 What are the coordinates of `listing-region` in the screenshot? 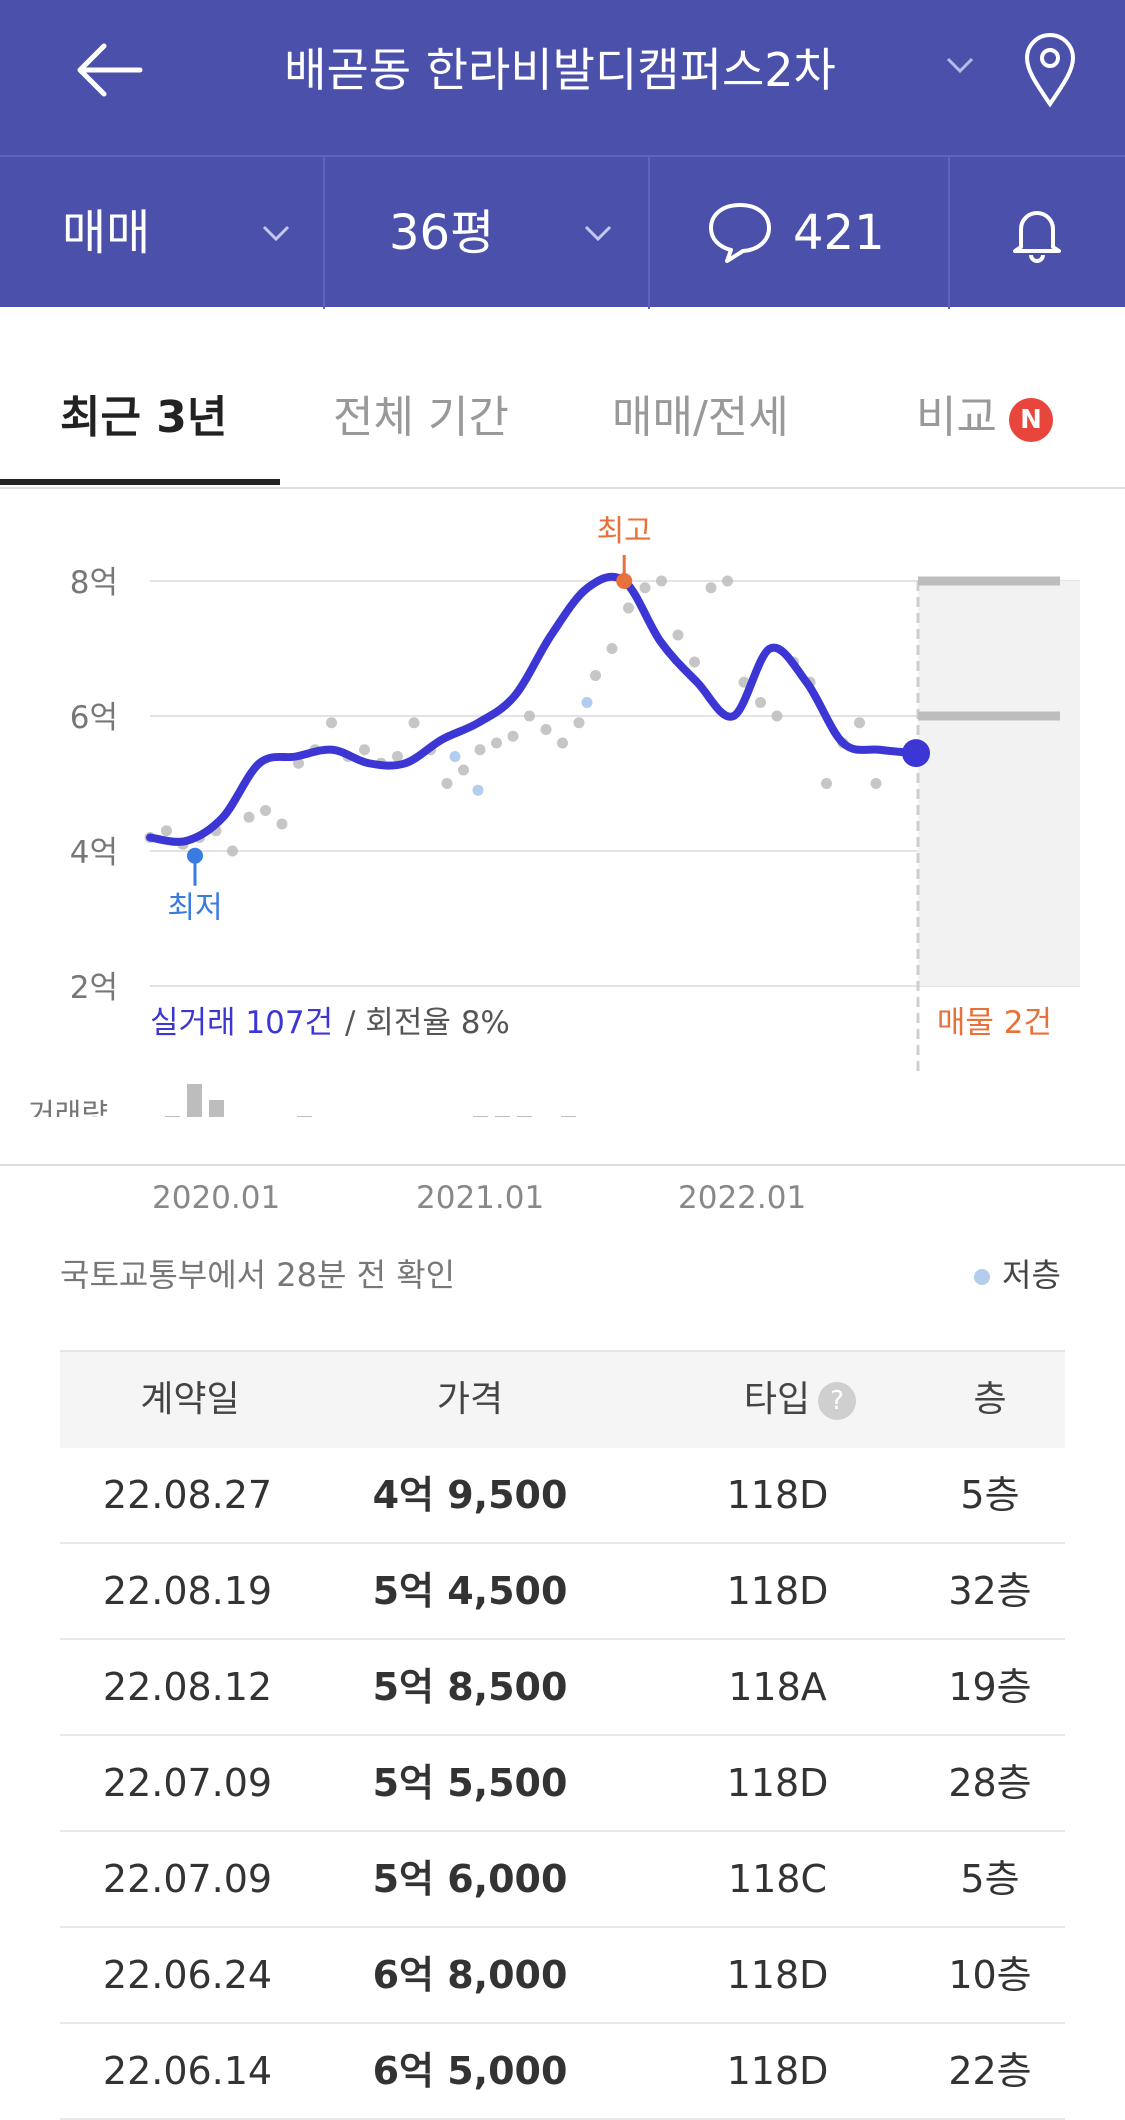 It's located at (999, 783).